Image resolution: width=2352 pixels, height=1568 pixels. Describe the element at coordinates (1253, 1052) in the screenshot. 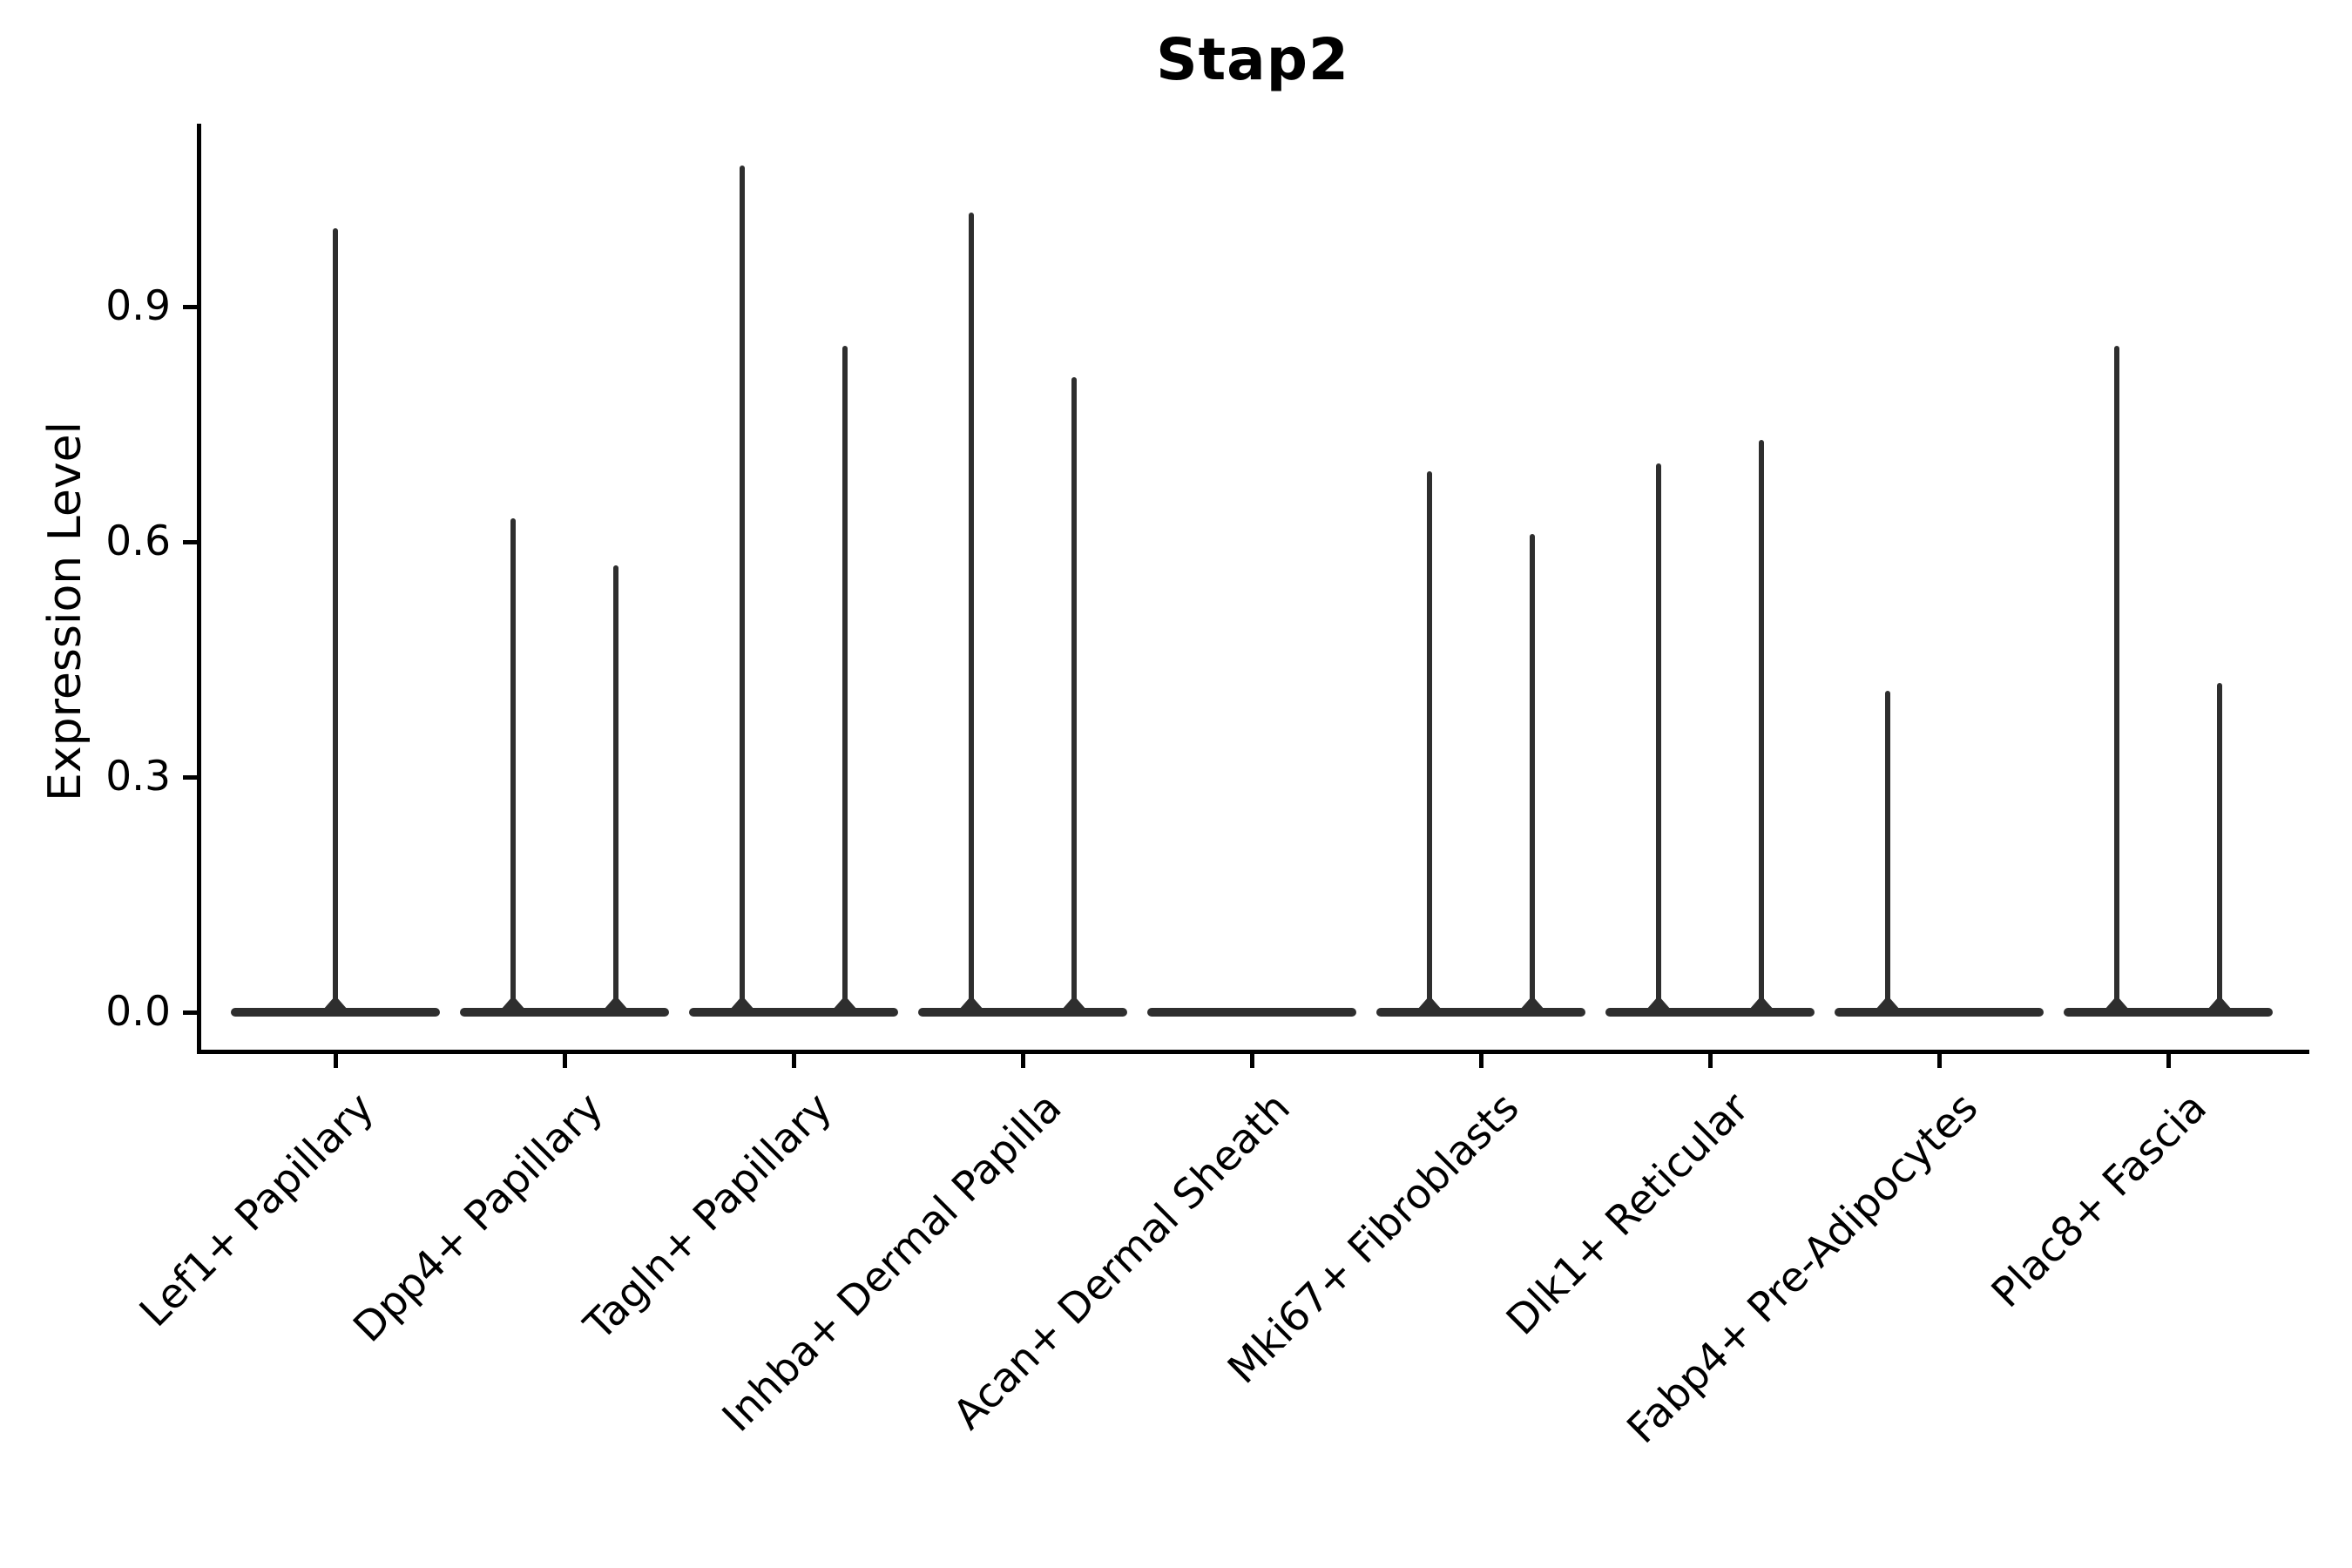

I see `x-axis-spine` at that location.